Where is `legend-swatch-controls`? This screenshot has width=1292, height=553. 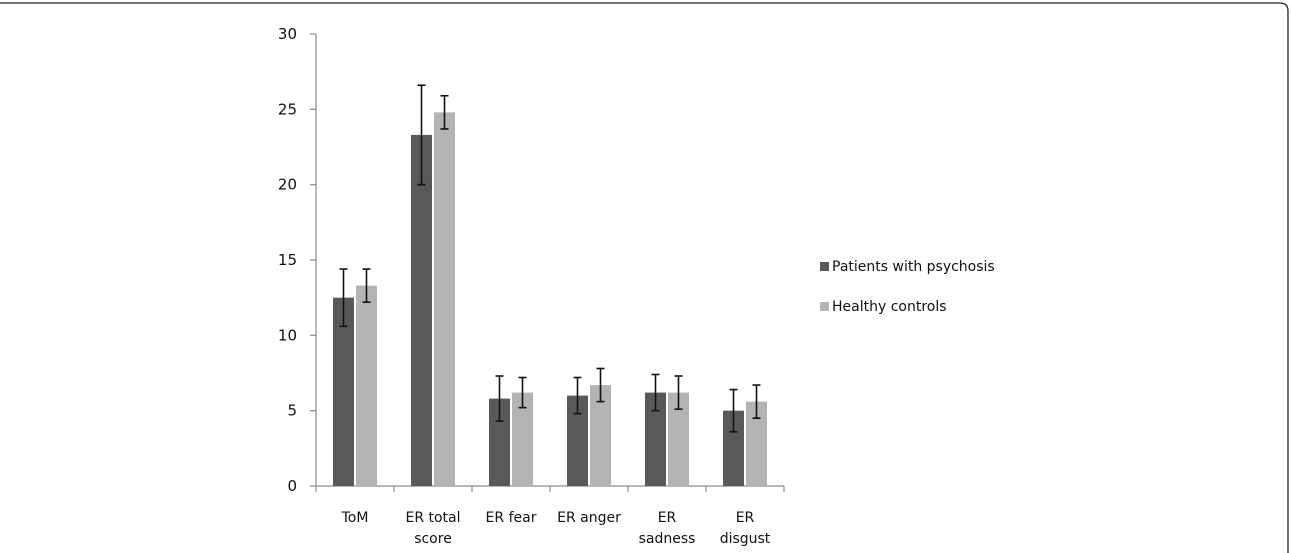
legend-swatch-controls is located at coordinates (824, 306).